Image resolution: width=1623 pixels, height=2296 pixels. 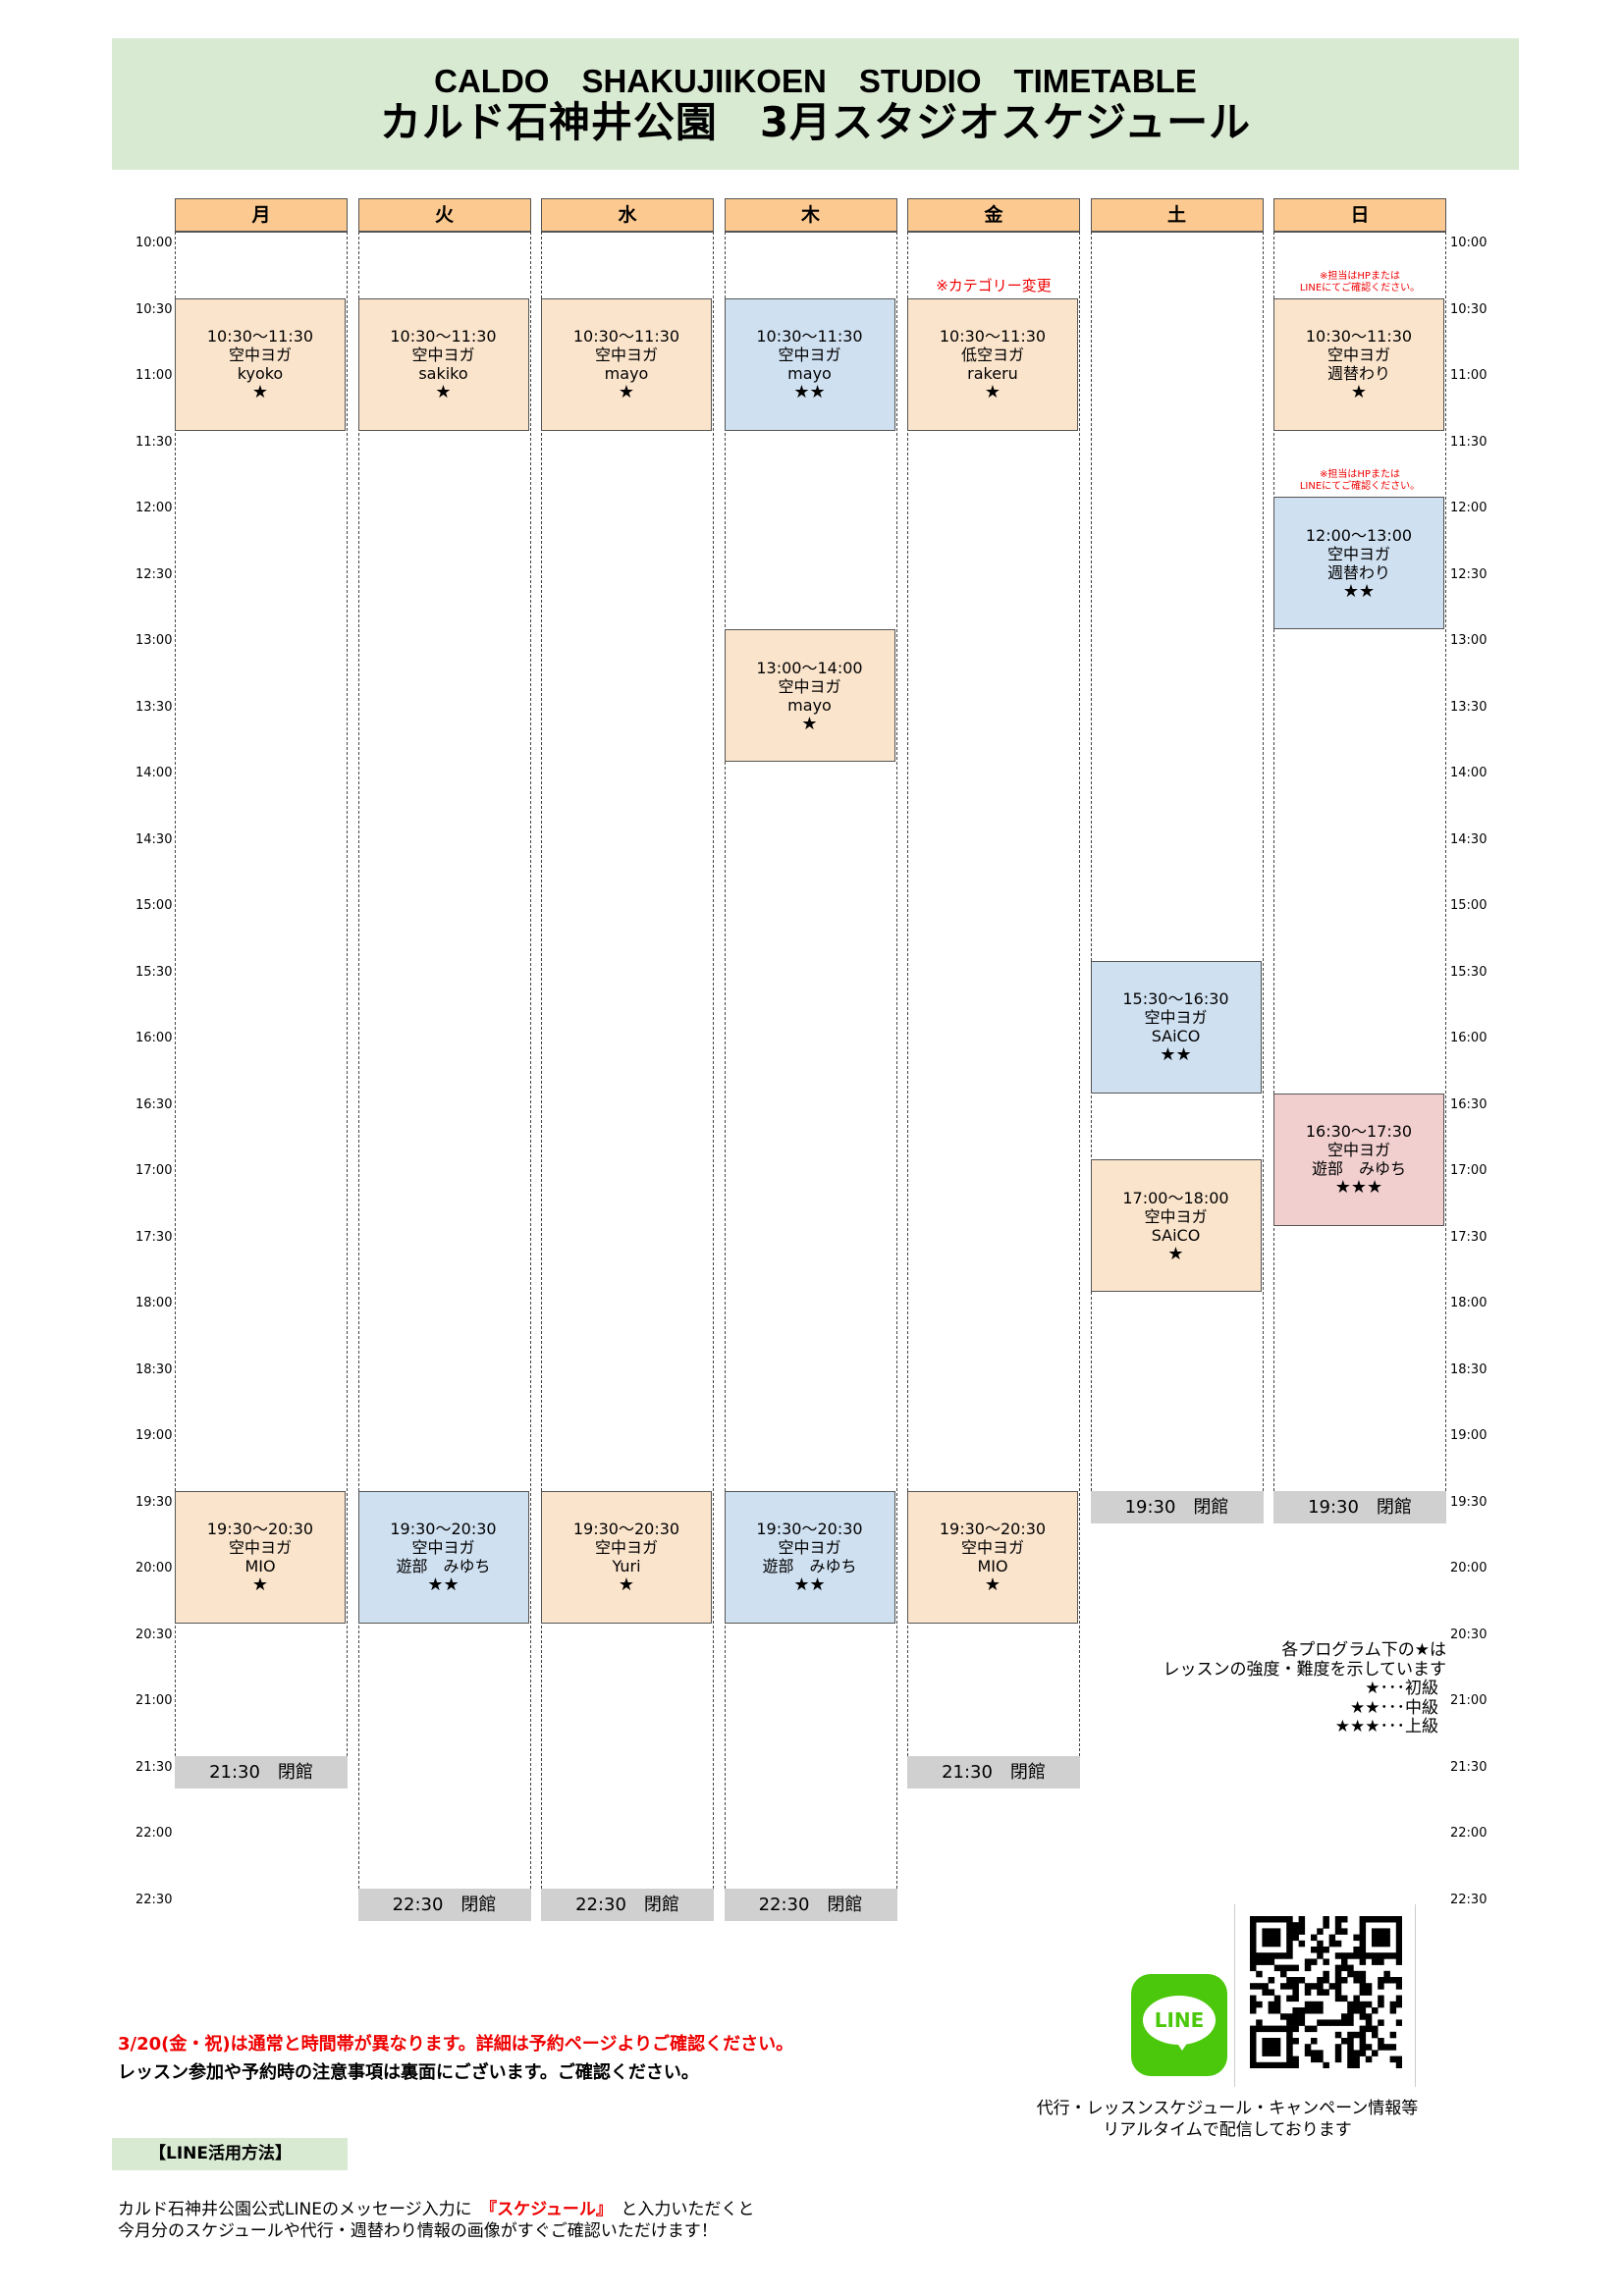 I want to click on lesson-block: 10:30～11:30 空中ヨガ mayo ★, so click(x=626, y=364).